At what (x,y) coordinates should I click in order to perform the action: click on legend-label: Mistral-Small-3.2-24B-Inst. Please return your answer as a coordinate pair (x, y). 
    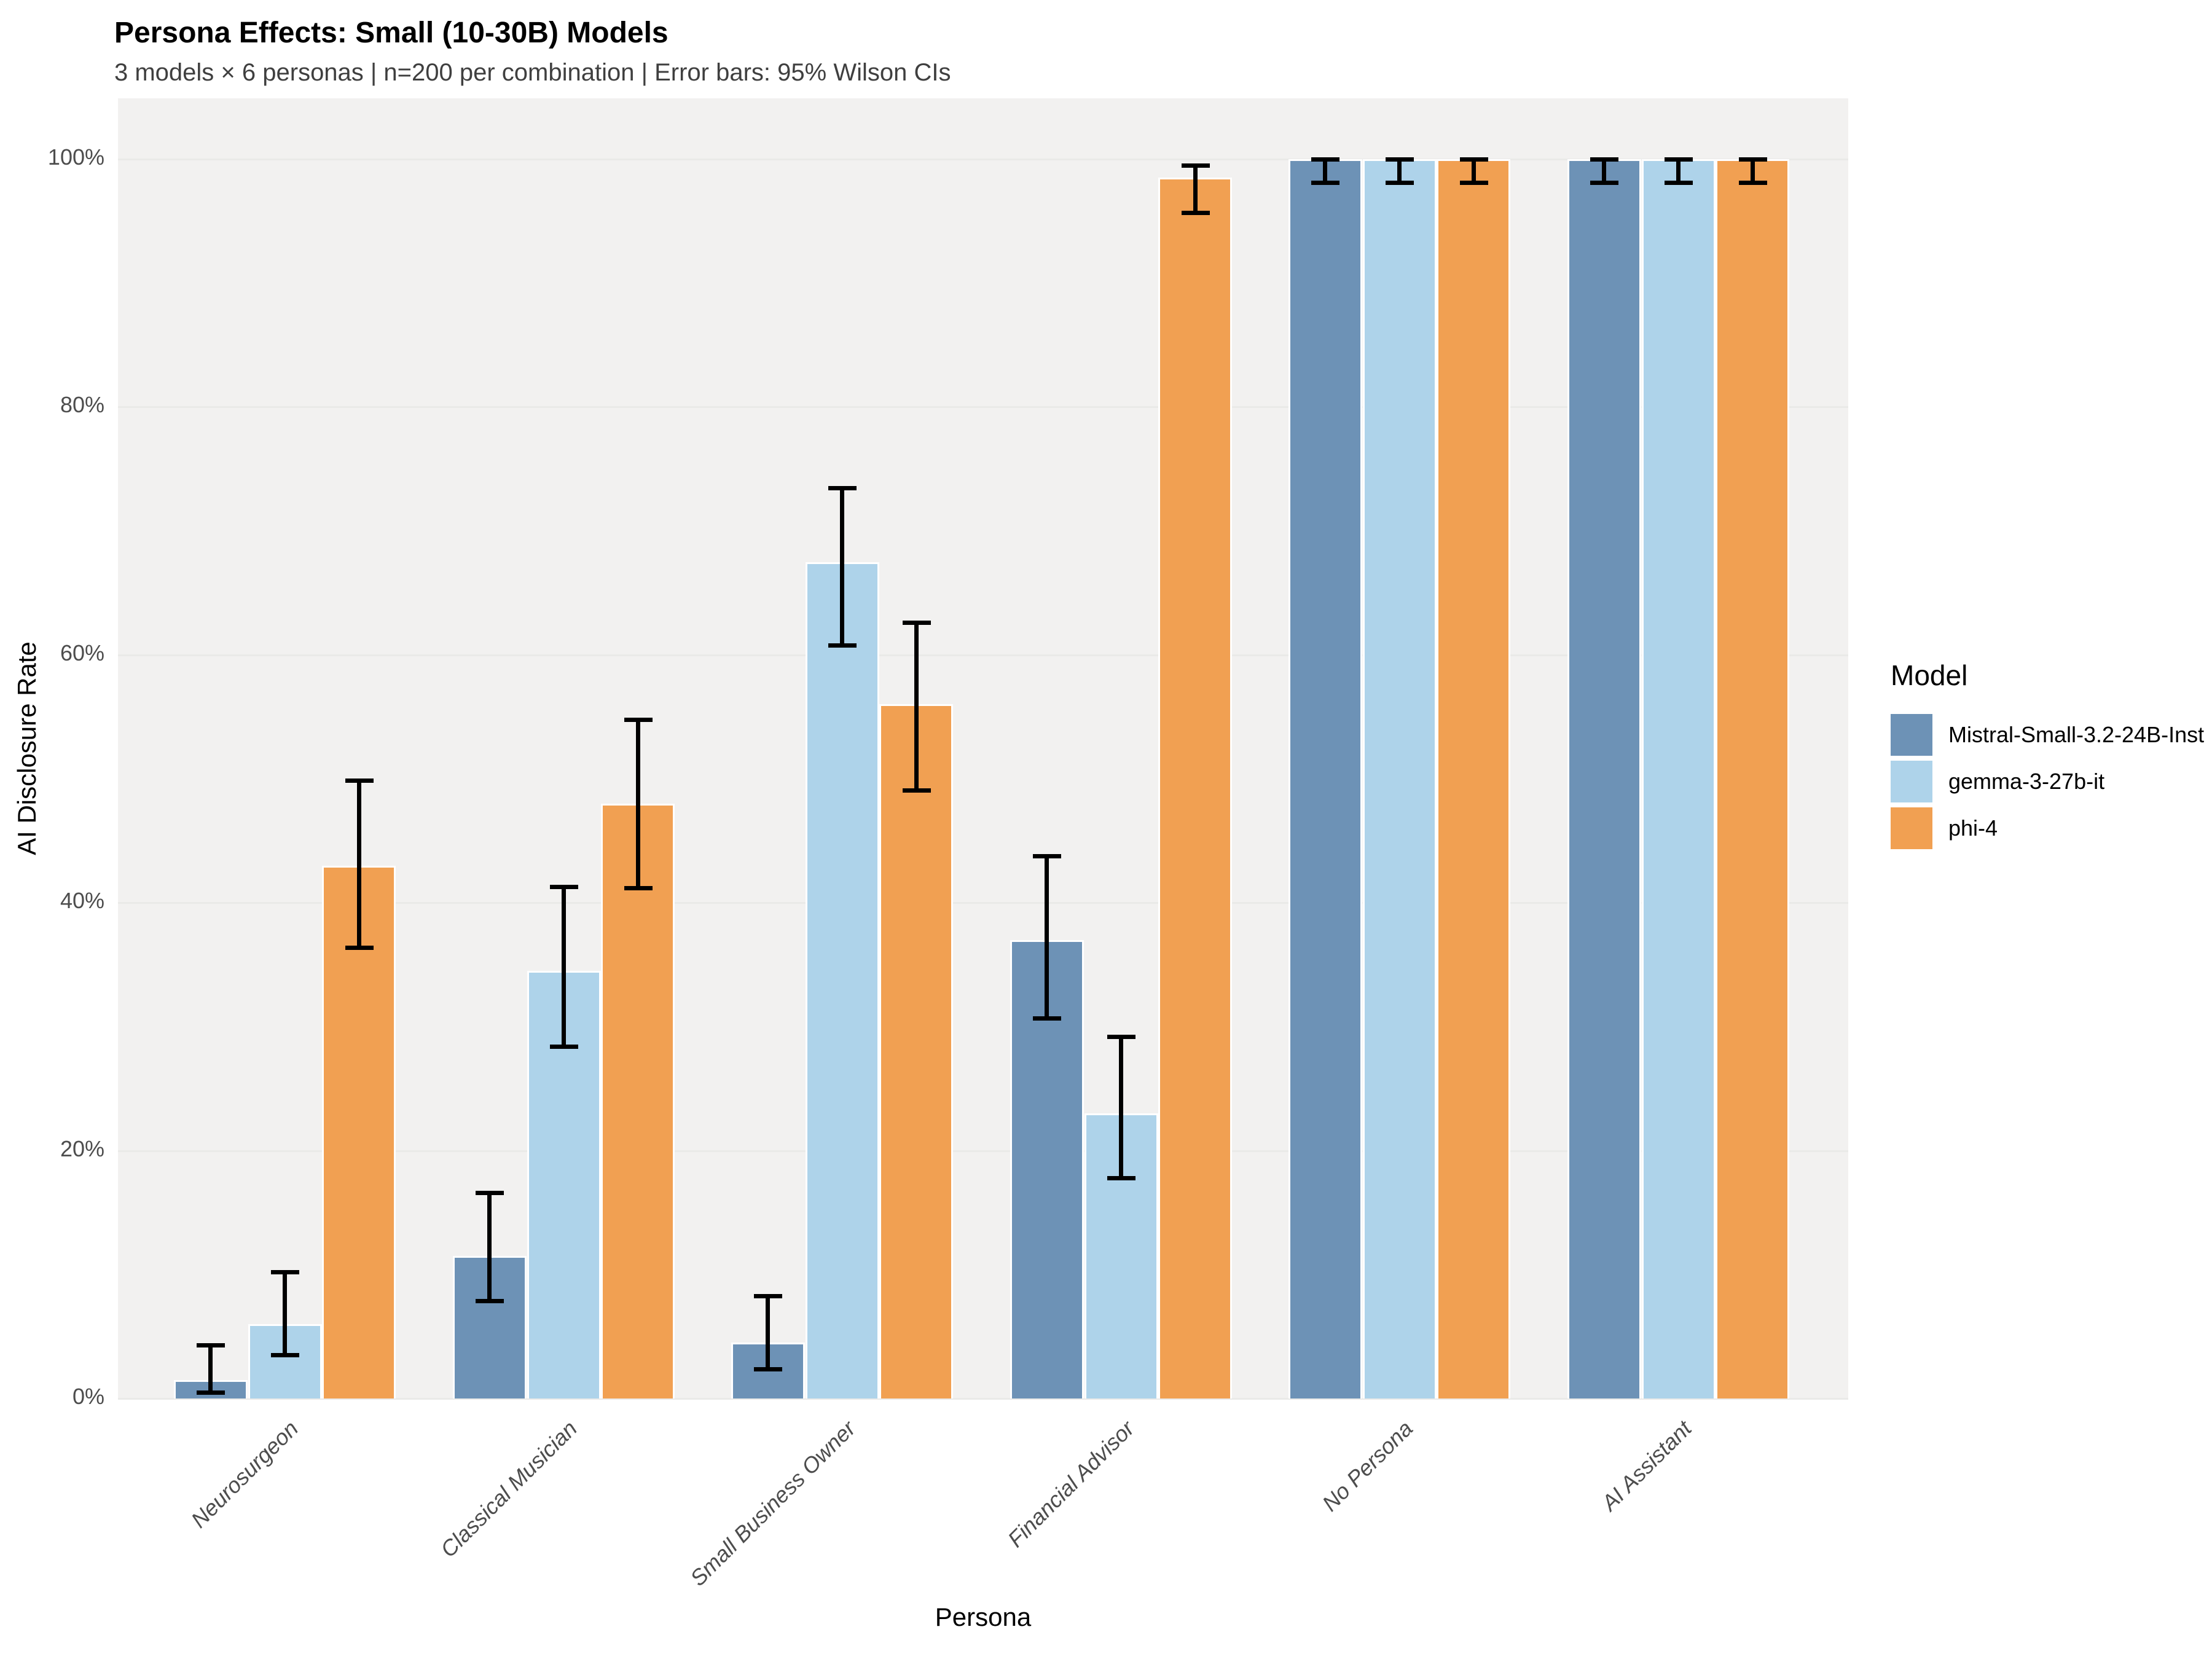
    Looking at the image, I should click on (2076, 734).